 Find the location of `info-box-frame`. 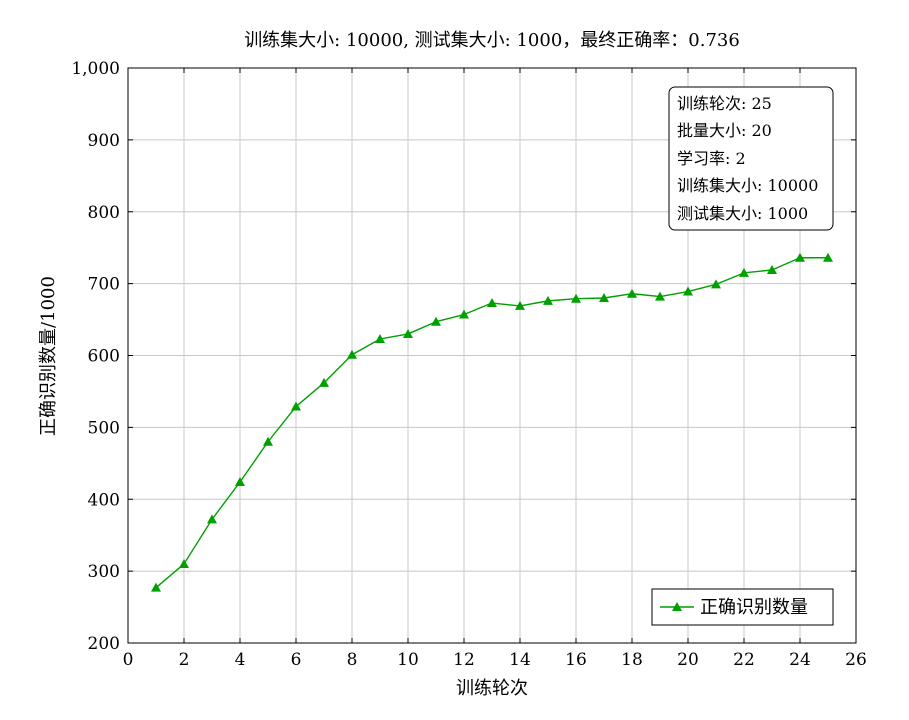

info-box-frame is located at coordinates (751, 158).